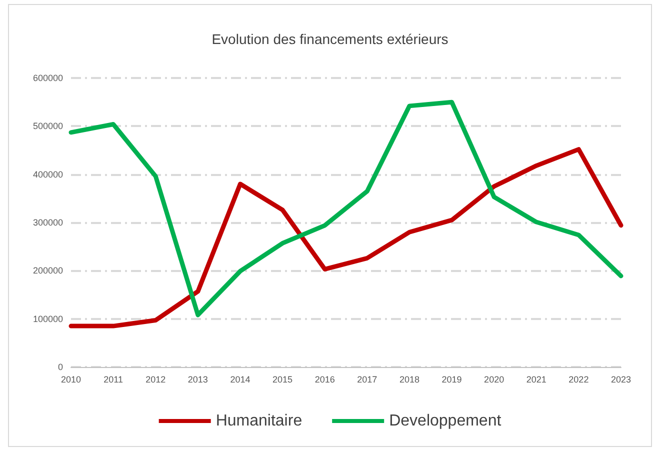 The image size is (662, 455). I want to click on chart-title: Evolution des financements extérieurs, so click(330, 39).